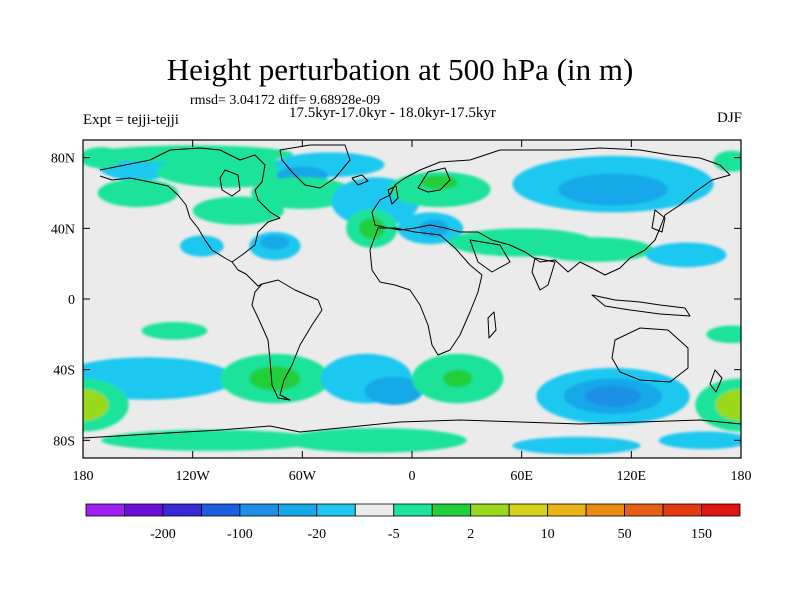 Image resolution: width=800 pixels, height=600 pixels. I want to click on x-tick-label: 60W, so click(303, 476).